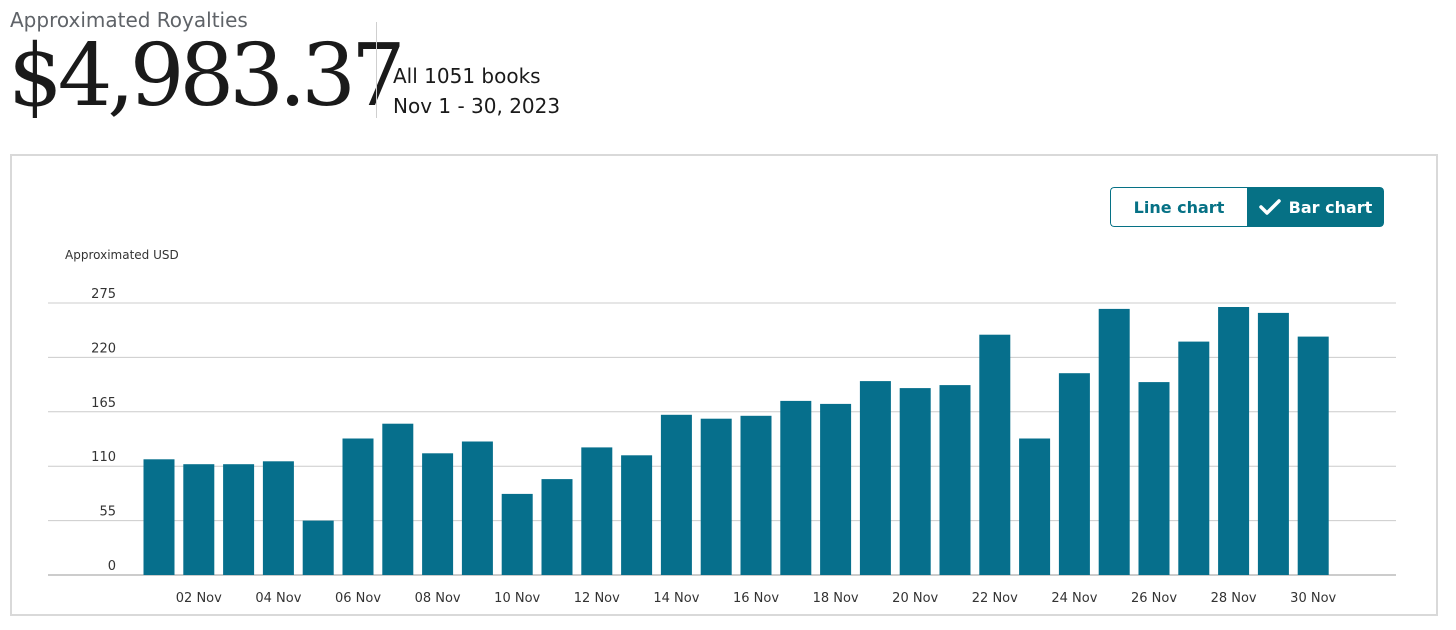 The image size is (1456, 630). What do you see at coordinates (278, 598) in the screenshot?
I see `x-tick-label: 04 Nov` at bounding box center [278, 598].